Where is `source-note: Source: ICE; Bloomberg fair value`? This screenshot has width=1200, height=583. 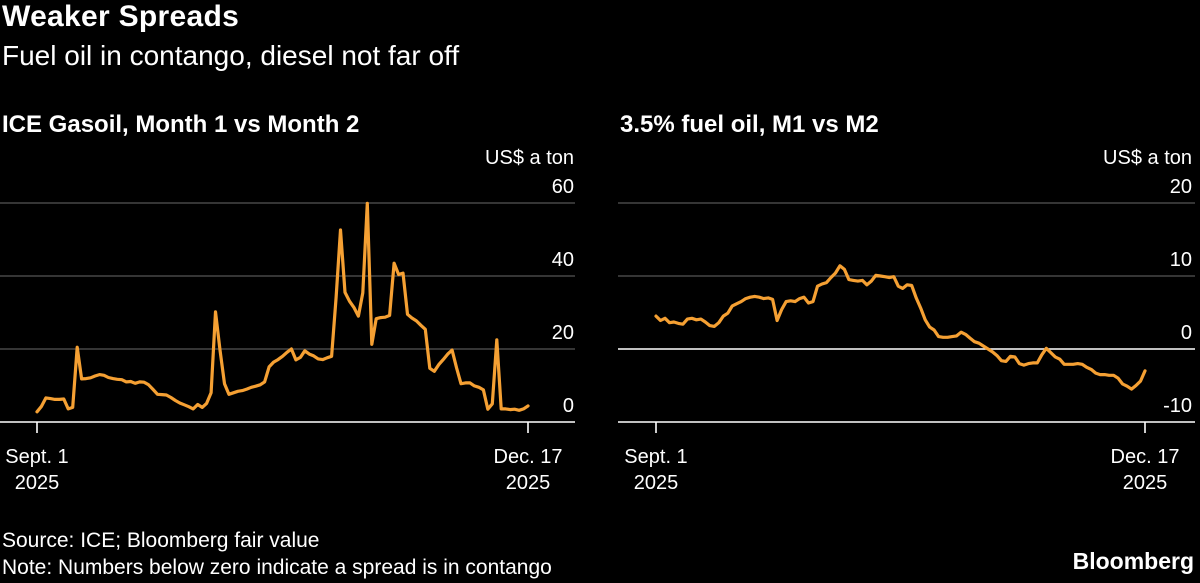 source-note: Source: ICE; Bloomberg fair value is located at coordinates (161, 540).